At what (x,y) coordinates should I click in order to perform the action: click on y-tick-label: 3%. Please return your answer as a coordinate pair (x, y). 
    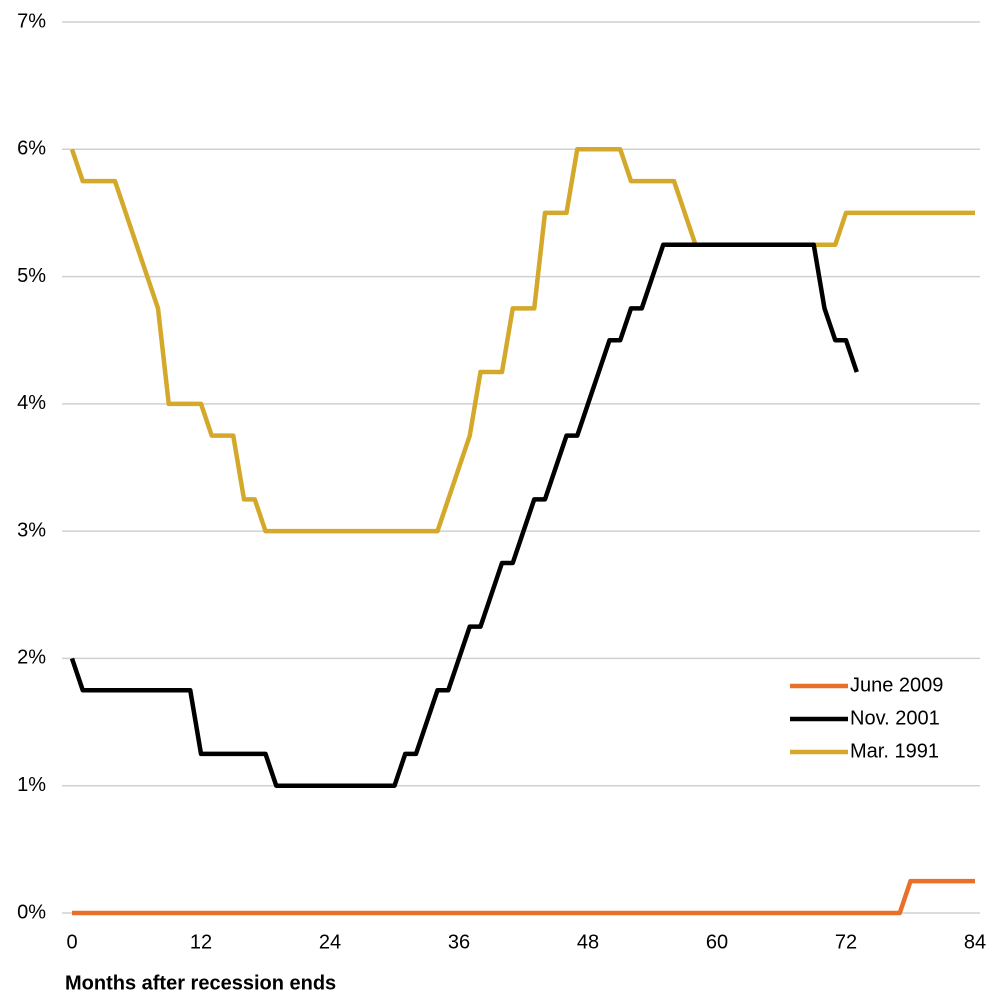
    Looking at the image, I should click on (31, 530).